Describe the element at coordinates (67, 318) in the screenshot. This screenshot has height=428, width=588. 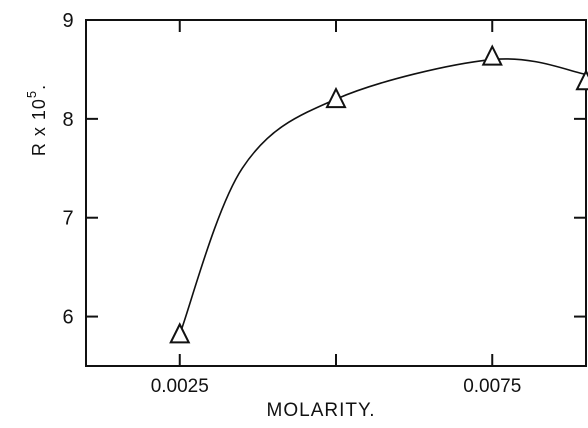
I see `y-tick-label: 6` at that location.